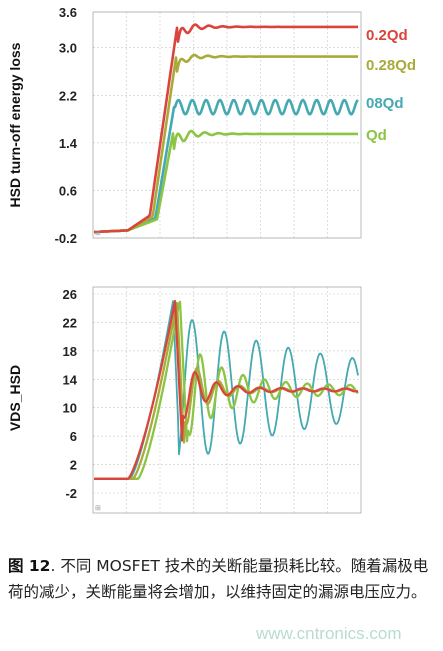  What do you see at coordinates (387, 35) in the screenshot?
I see `legend-label-0.2Qd: 0.2Qd` at bounding box center [387, 35].